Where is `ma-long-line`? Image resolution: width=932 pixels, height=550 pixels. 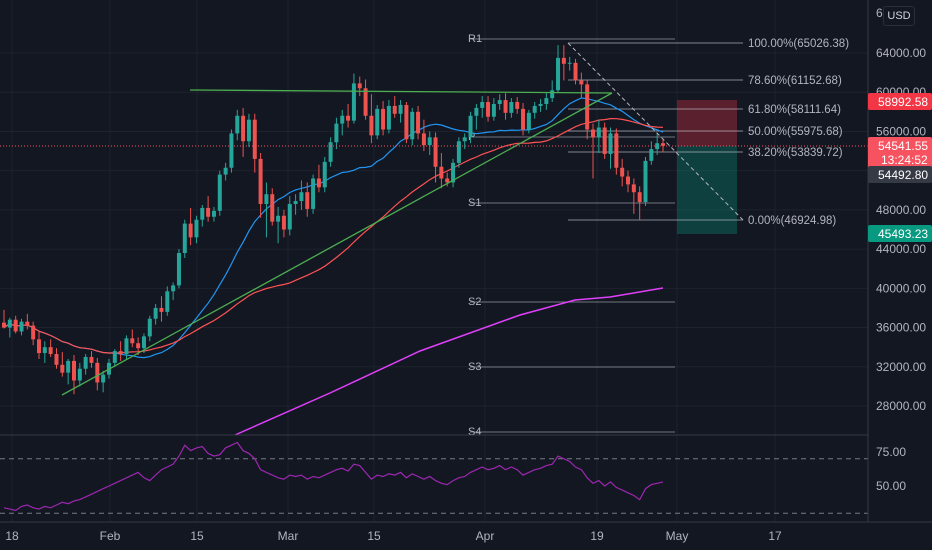 ma-long-line is located at coordinates (449, 361).